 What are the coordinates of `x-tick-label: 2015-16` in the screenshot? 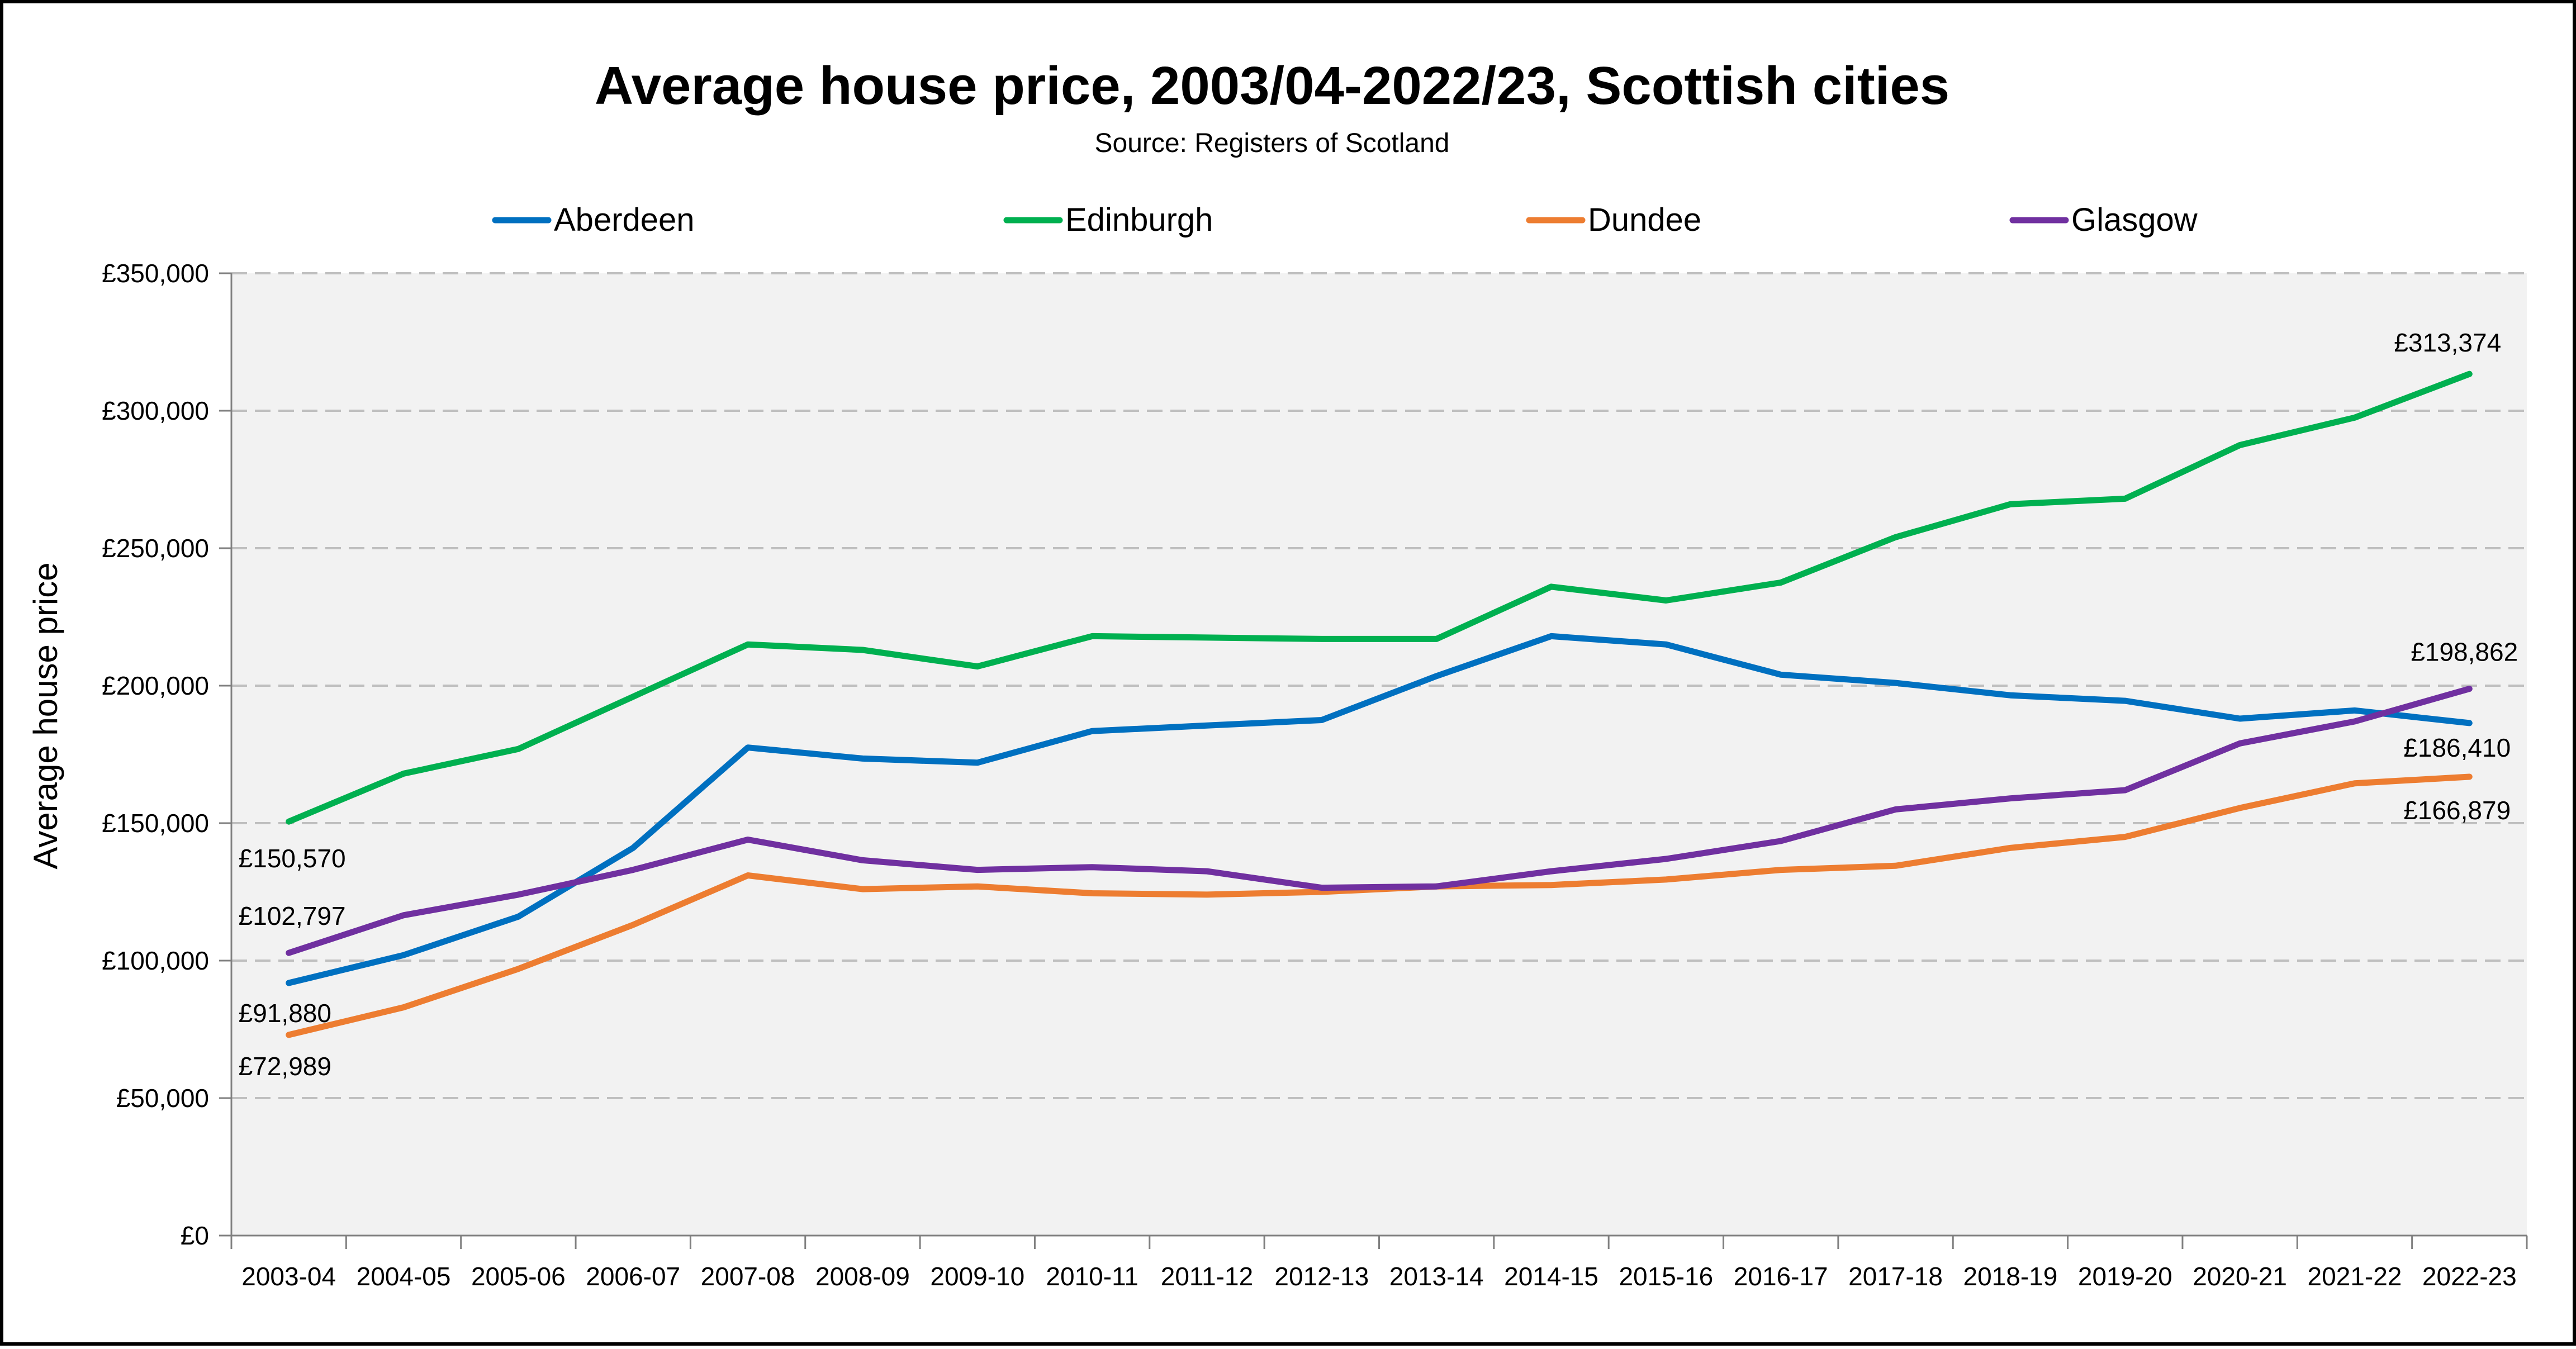 It's located at (1666, 1276).